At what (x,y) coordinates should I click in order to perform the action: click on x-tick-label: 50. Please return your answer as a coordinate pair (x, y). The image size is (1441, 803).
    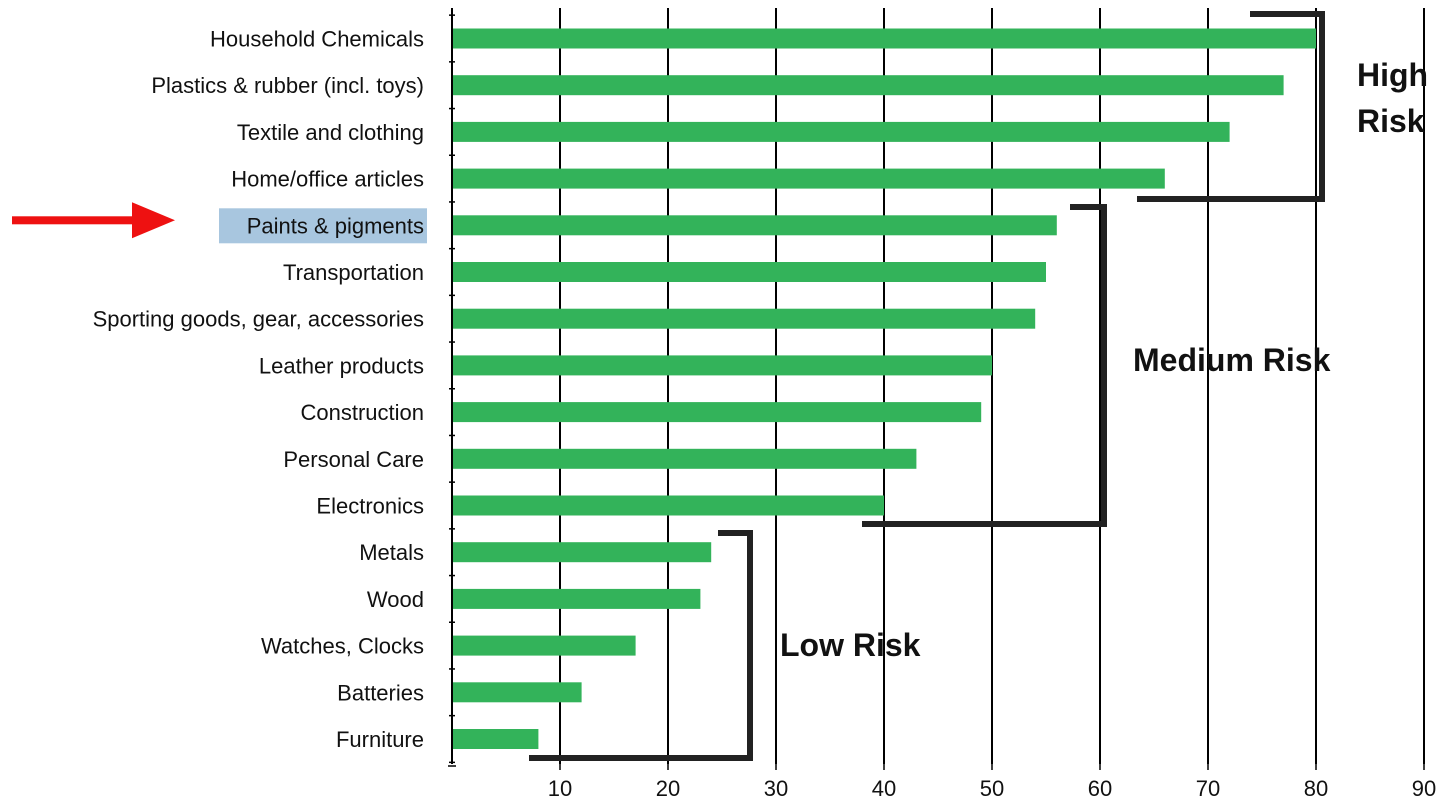
    Looking at the image, I should click on (992, 788).